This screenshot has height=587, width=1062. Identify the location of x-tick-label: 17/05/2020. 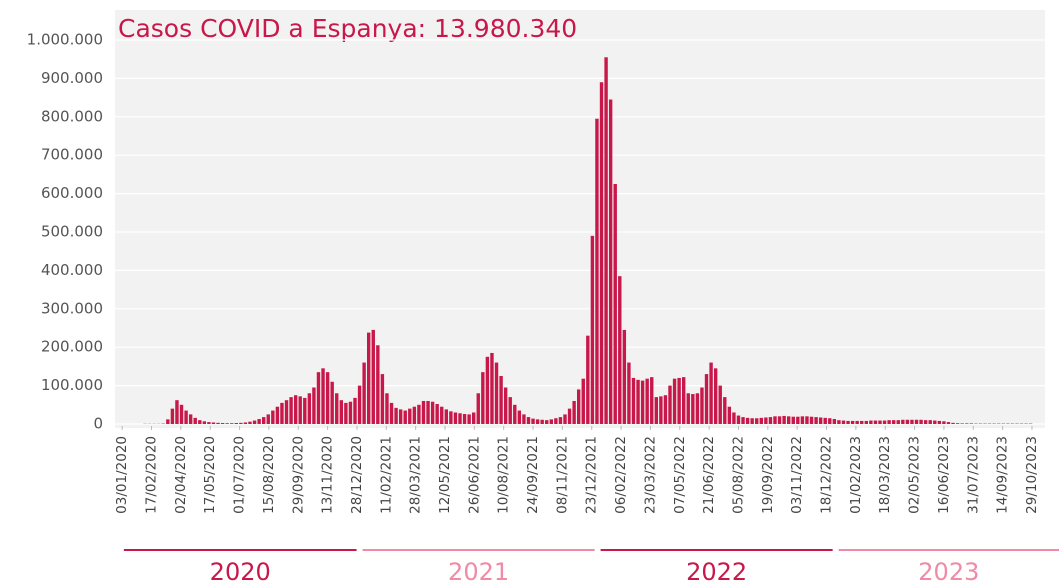
(210, 475).